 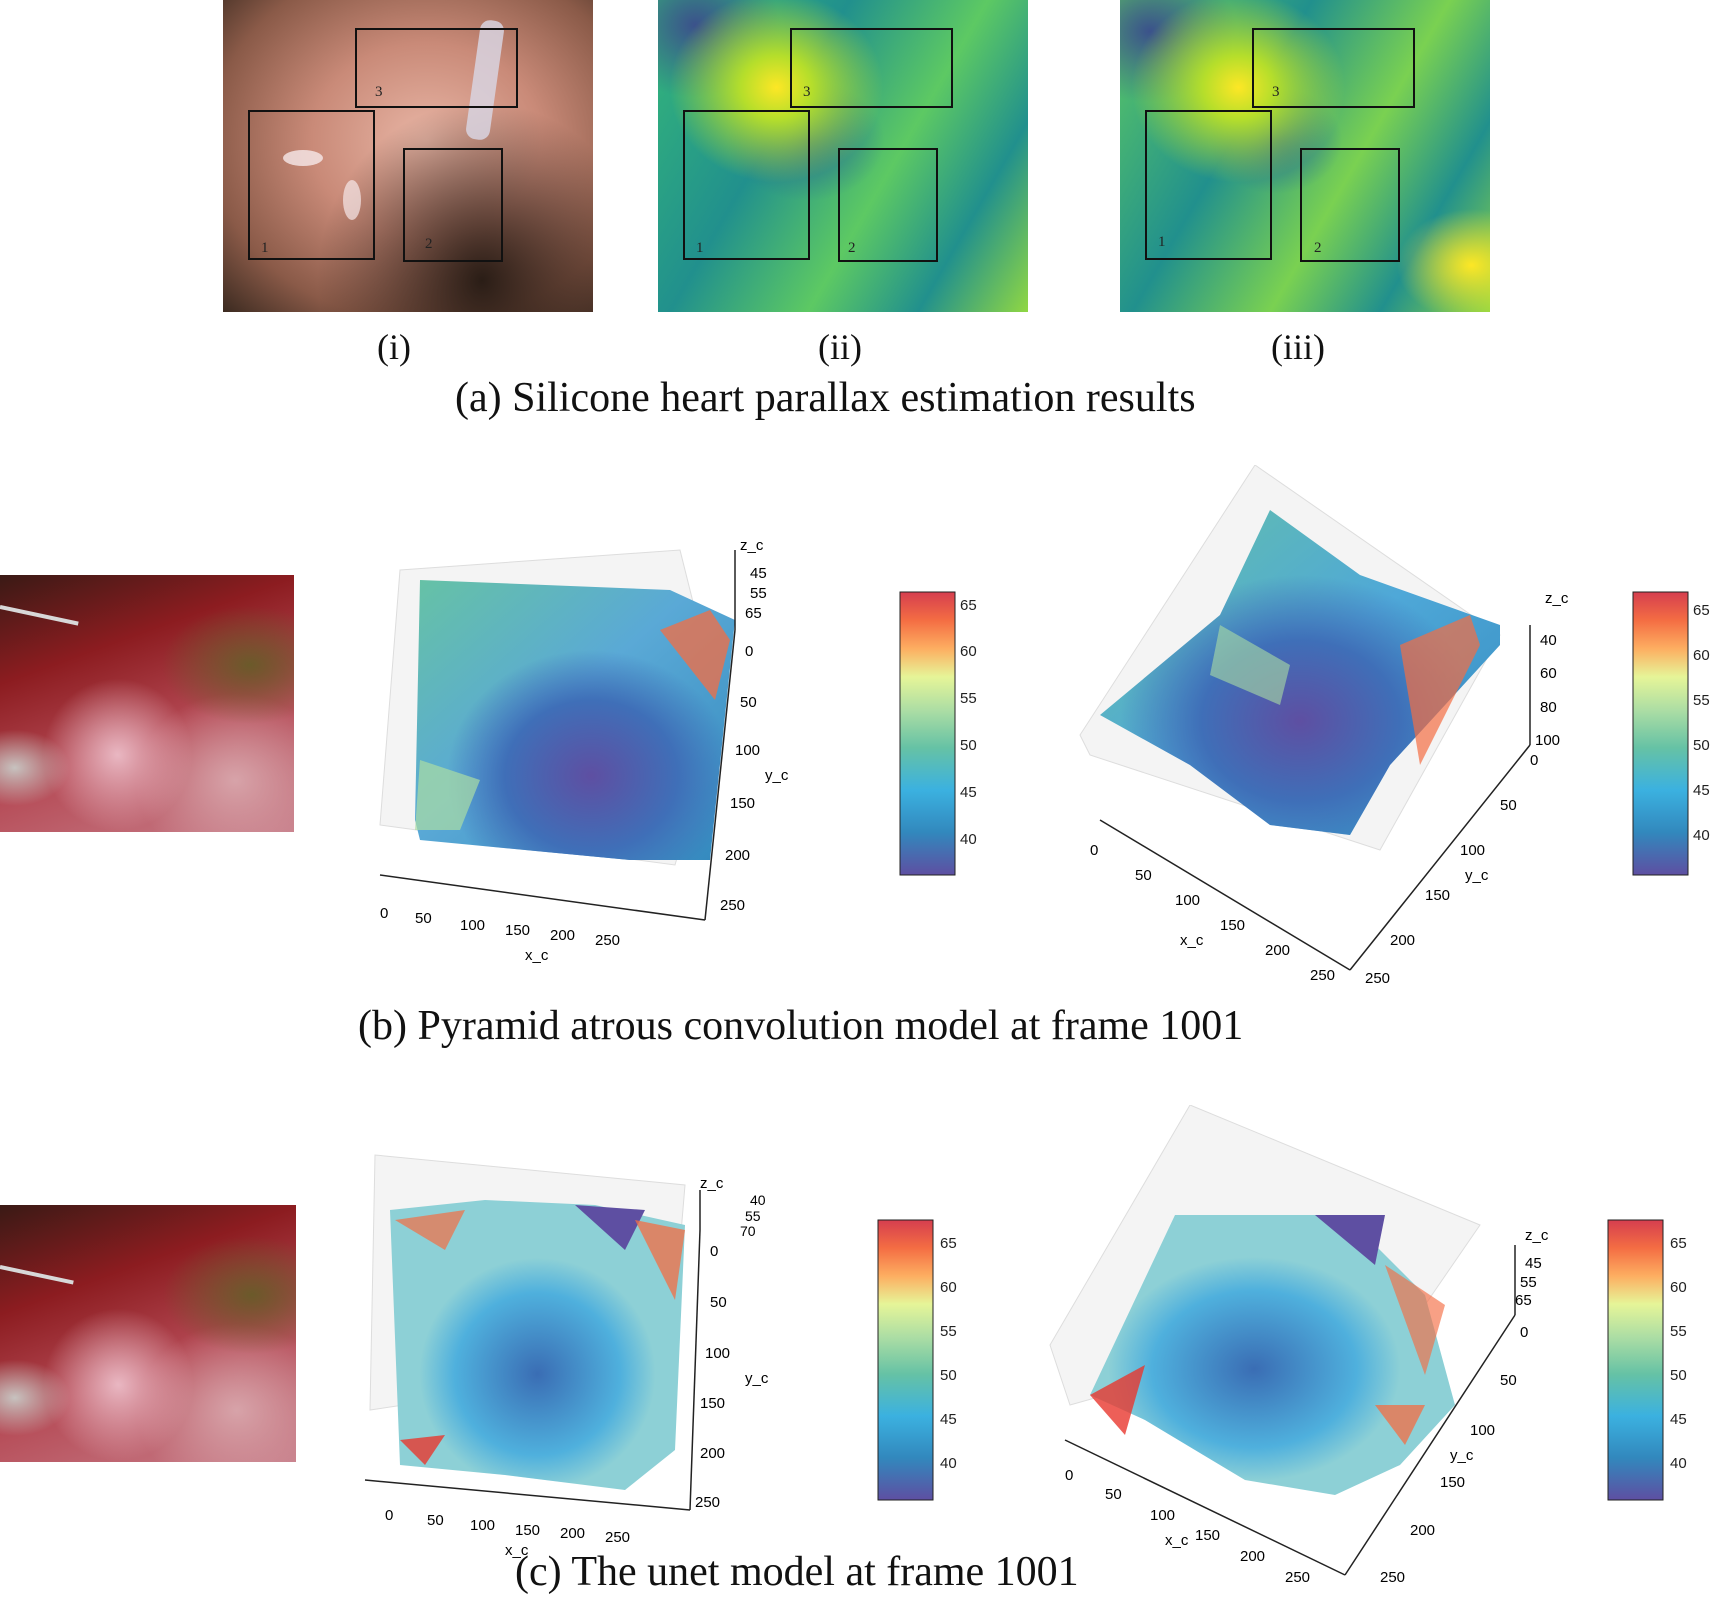 What do you see at coordinates (1377, 977) in the screenshot?
I see `b-right-y-tick-5: 250` at bounding box center [1377, 977].